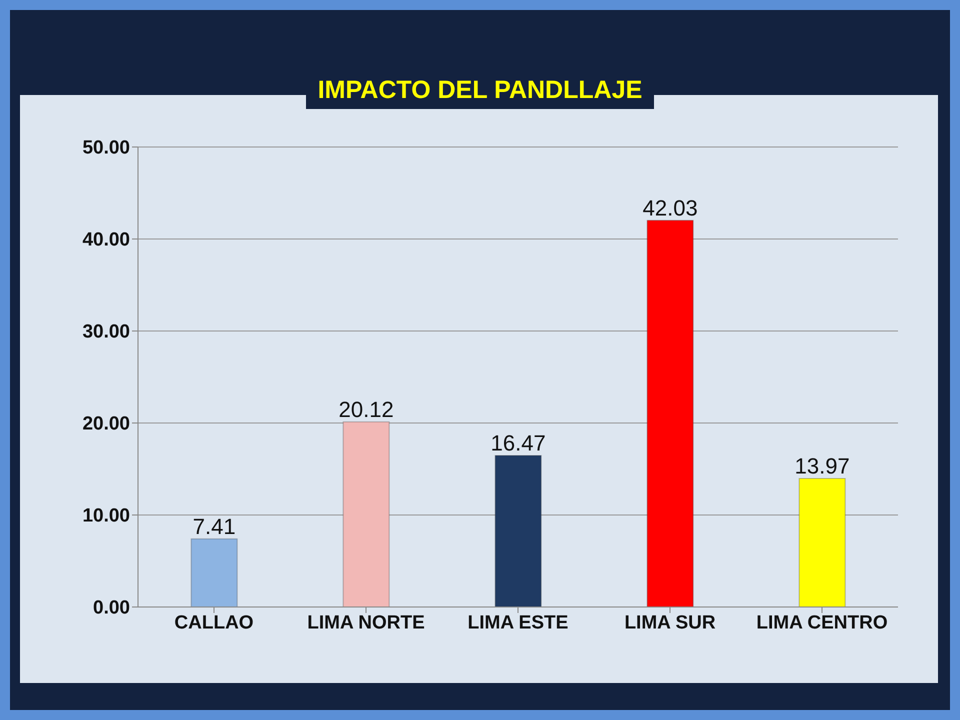  I want to click on data-label: 7.41, so click(214, 526).